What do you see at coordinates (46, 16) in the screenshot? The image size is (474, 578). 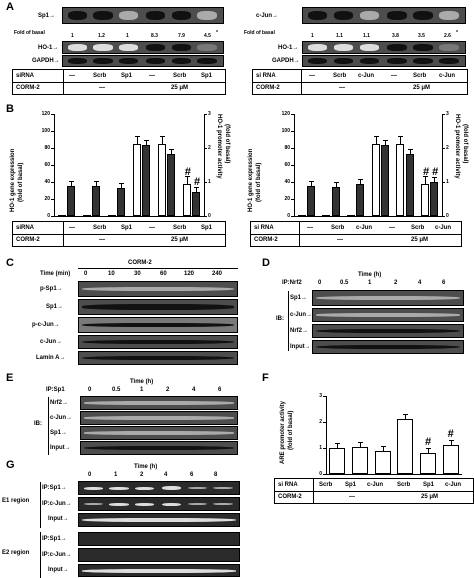 I see `blot-label-sp1: Sp1` at bounding box center [46, 16].